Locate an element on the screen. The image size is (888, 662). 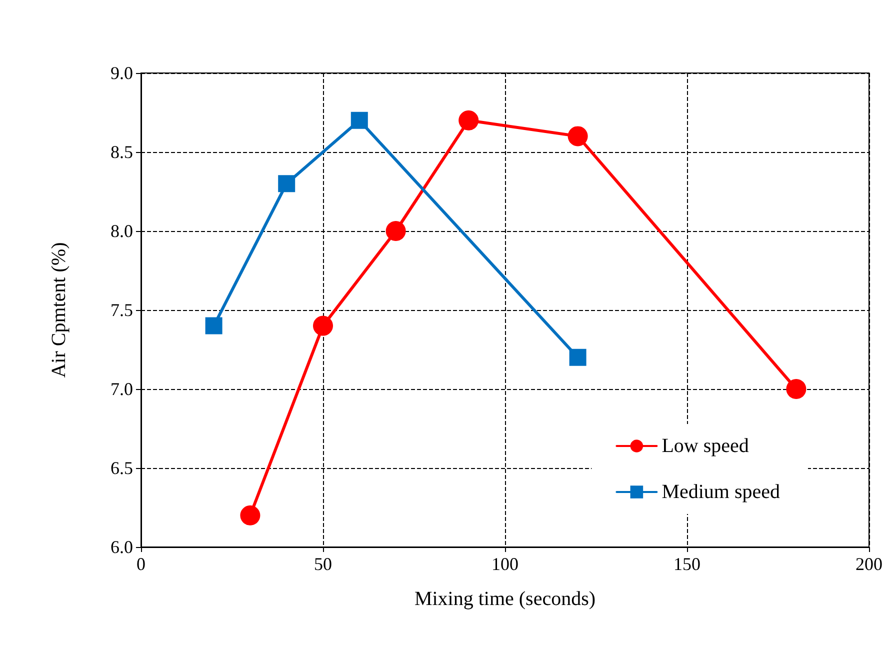
x-tick-label: 150 is located at coordinates (687, 564).